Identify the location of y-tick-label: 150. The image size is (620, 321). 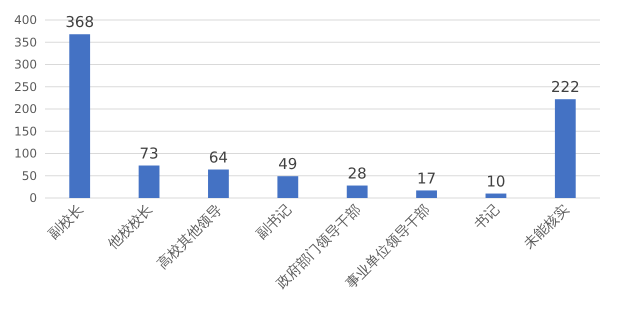
(25, 131).